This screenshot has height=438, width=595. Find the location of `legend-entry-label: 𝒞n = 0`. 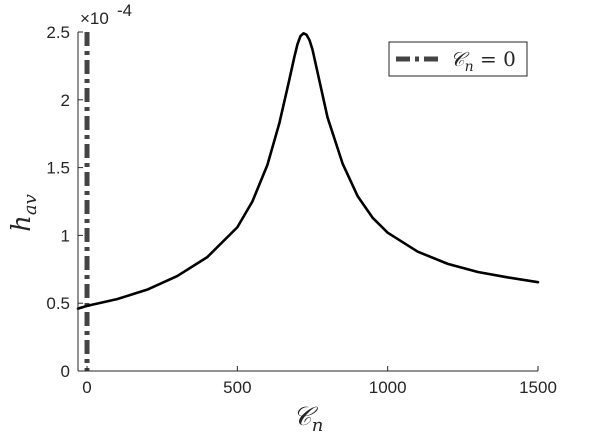

legend-entry-label: 𝒞n = 0 is located at coordinates (483, 61).